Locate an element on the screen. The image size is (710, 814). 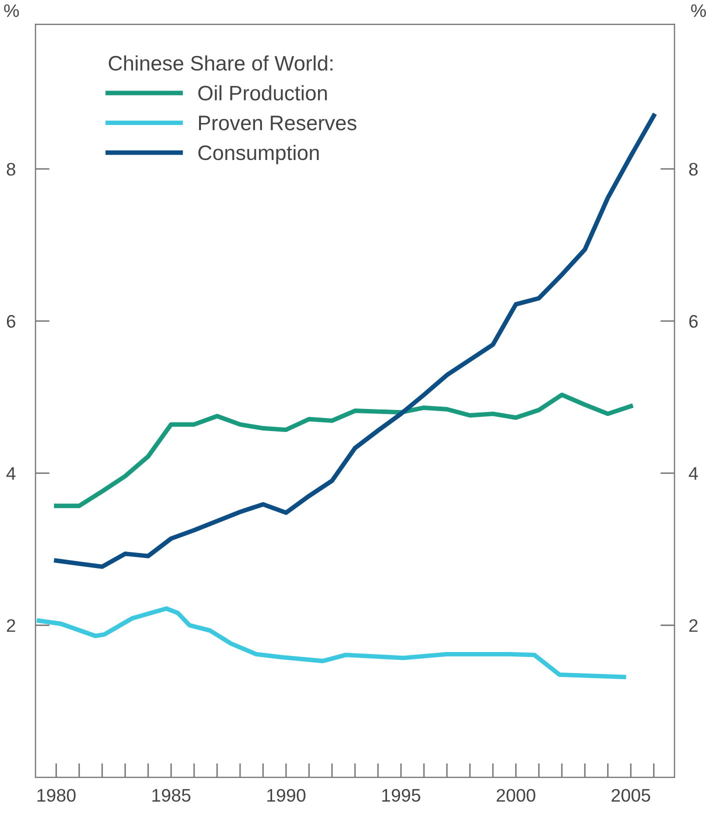
y-tick-label: 8 is located at coordinates (11, 169).